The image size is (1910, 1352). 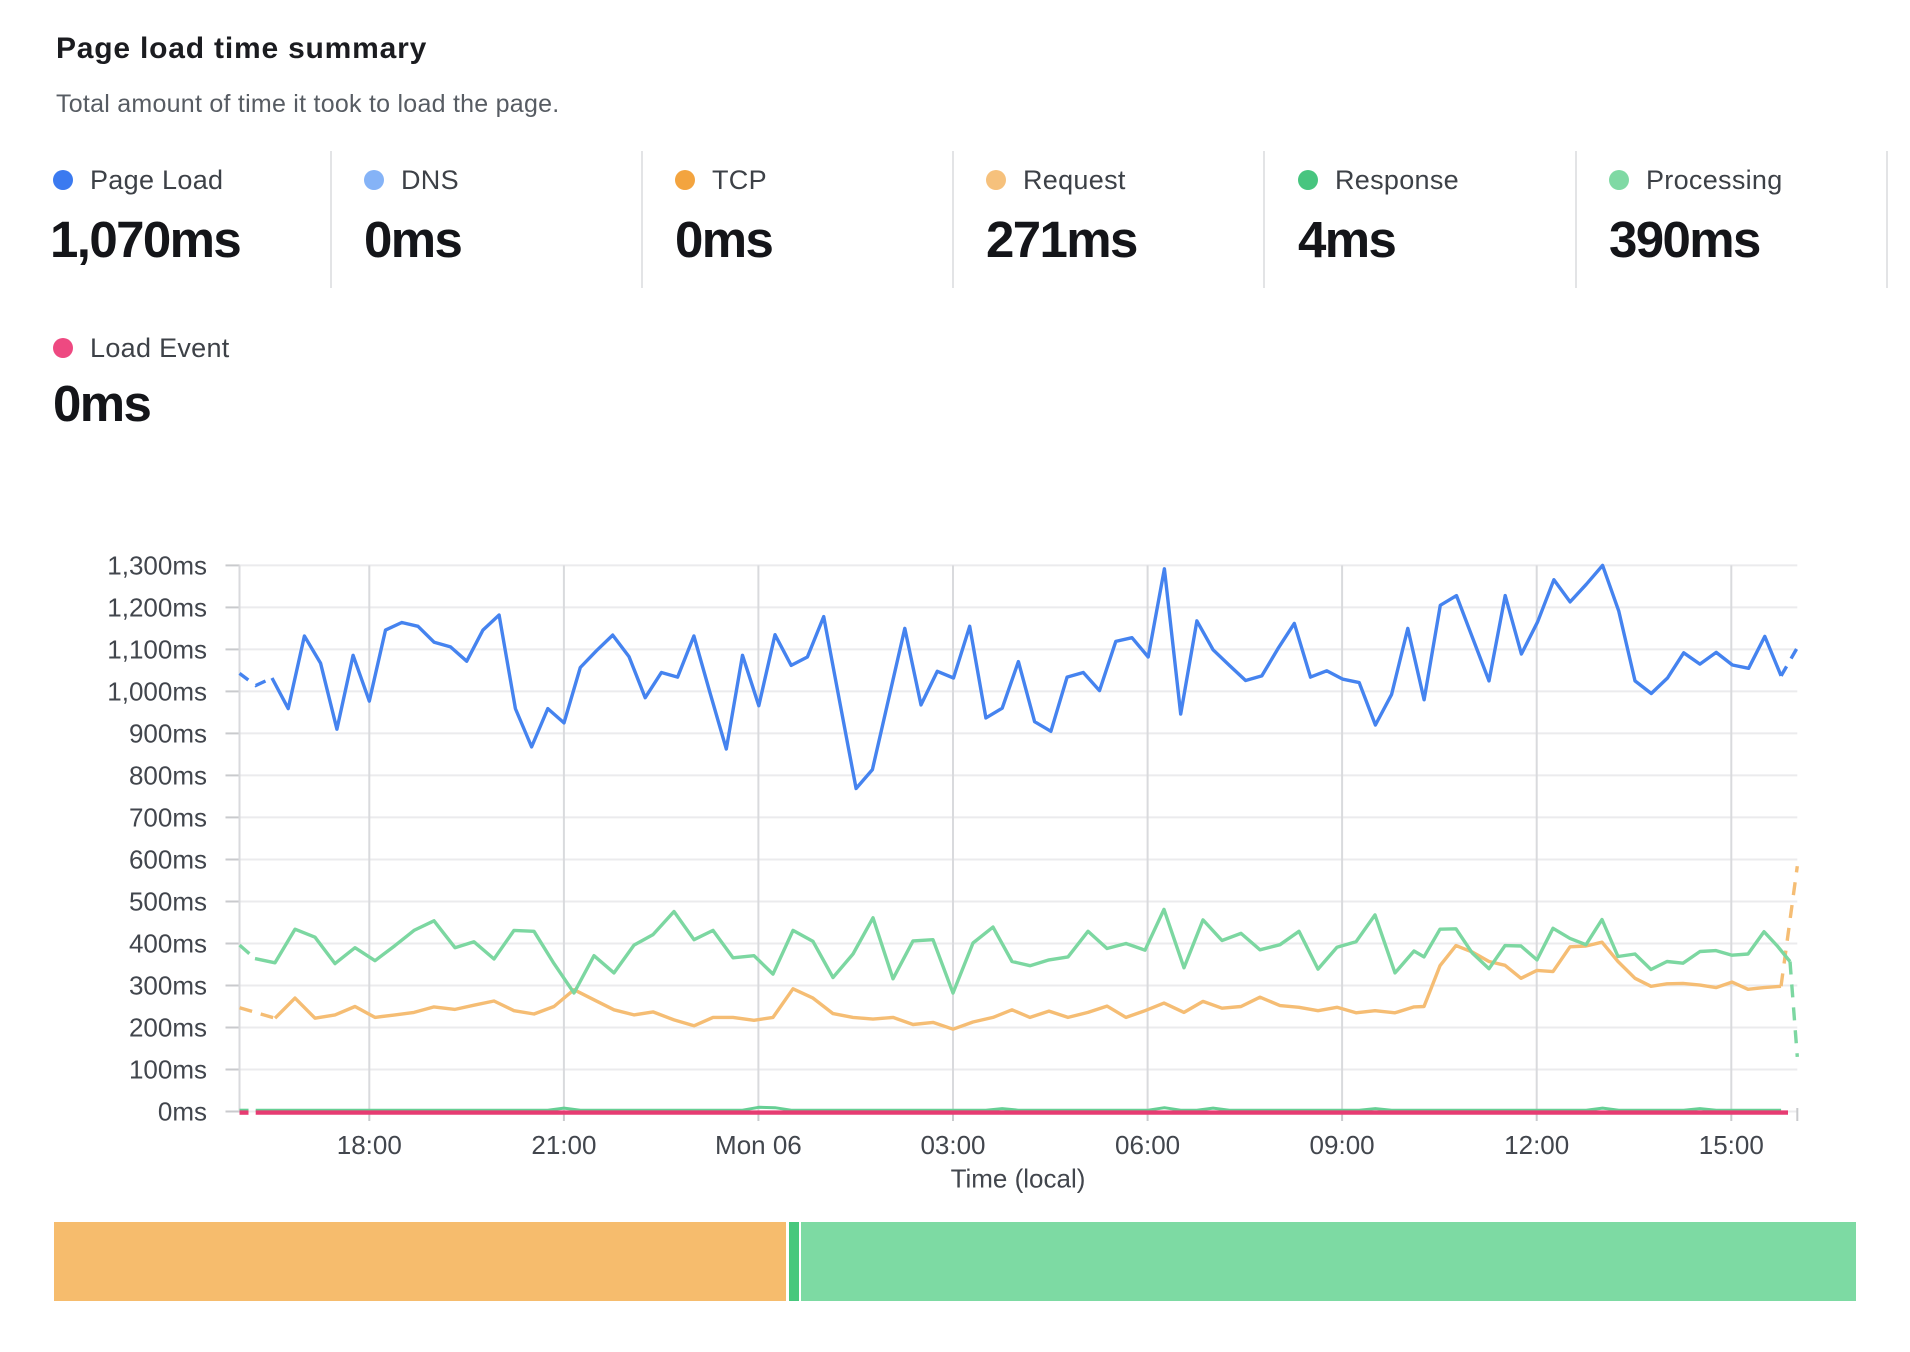 I want to click on svg-text: 06:00, so click(x=1147, y=1145).